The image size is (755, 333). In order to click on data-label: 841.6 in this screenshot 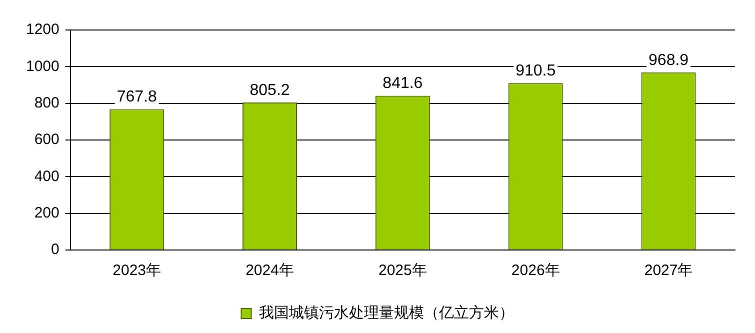, I will do `click(402, 83)`.